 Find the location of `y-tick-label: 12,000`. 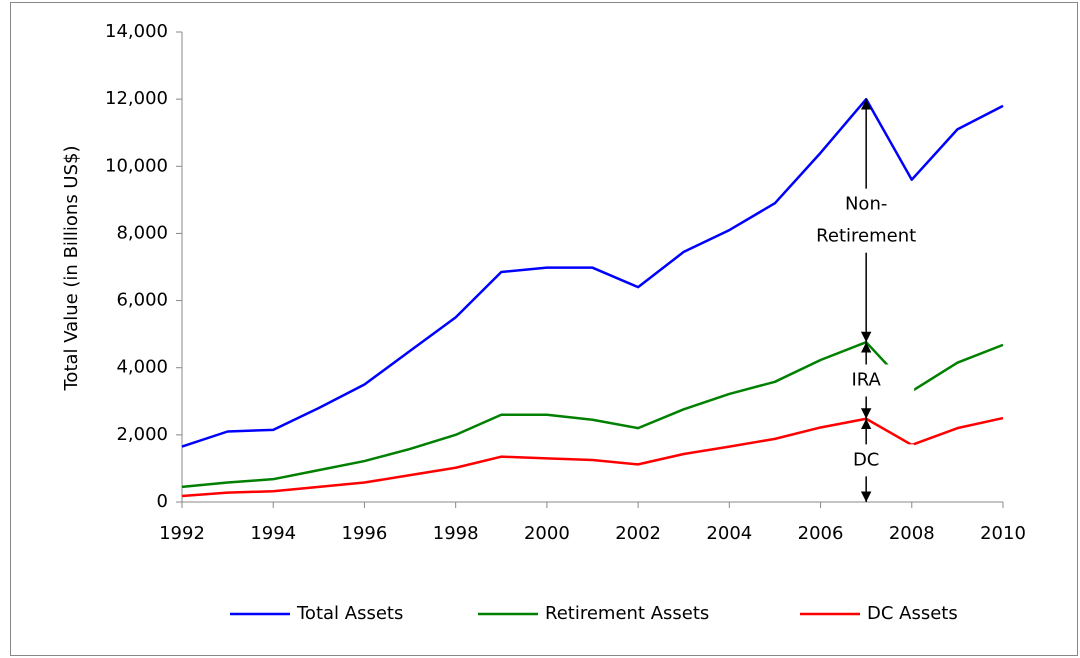

y-tick-label: 12,000 is located at coordinates (136, 98).